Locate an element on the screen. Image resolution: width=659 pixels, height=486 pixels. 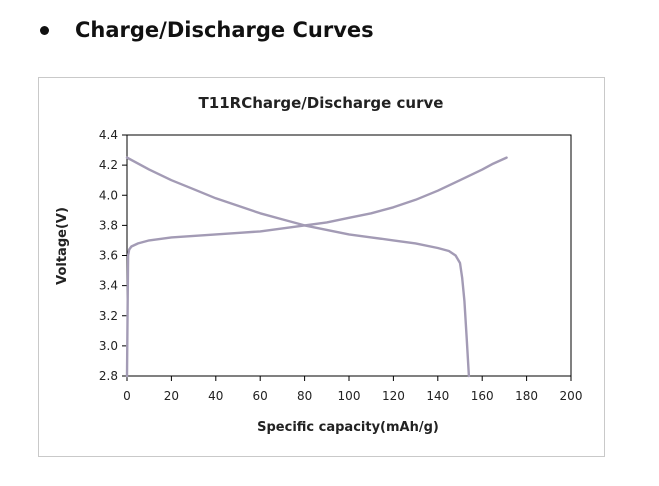
x-tick-label: 0 is located at coordinates (127, 396).